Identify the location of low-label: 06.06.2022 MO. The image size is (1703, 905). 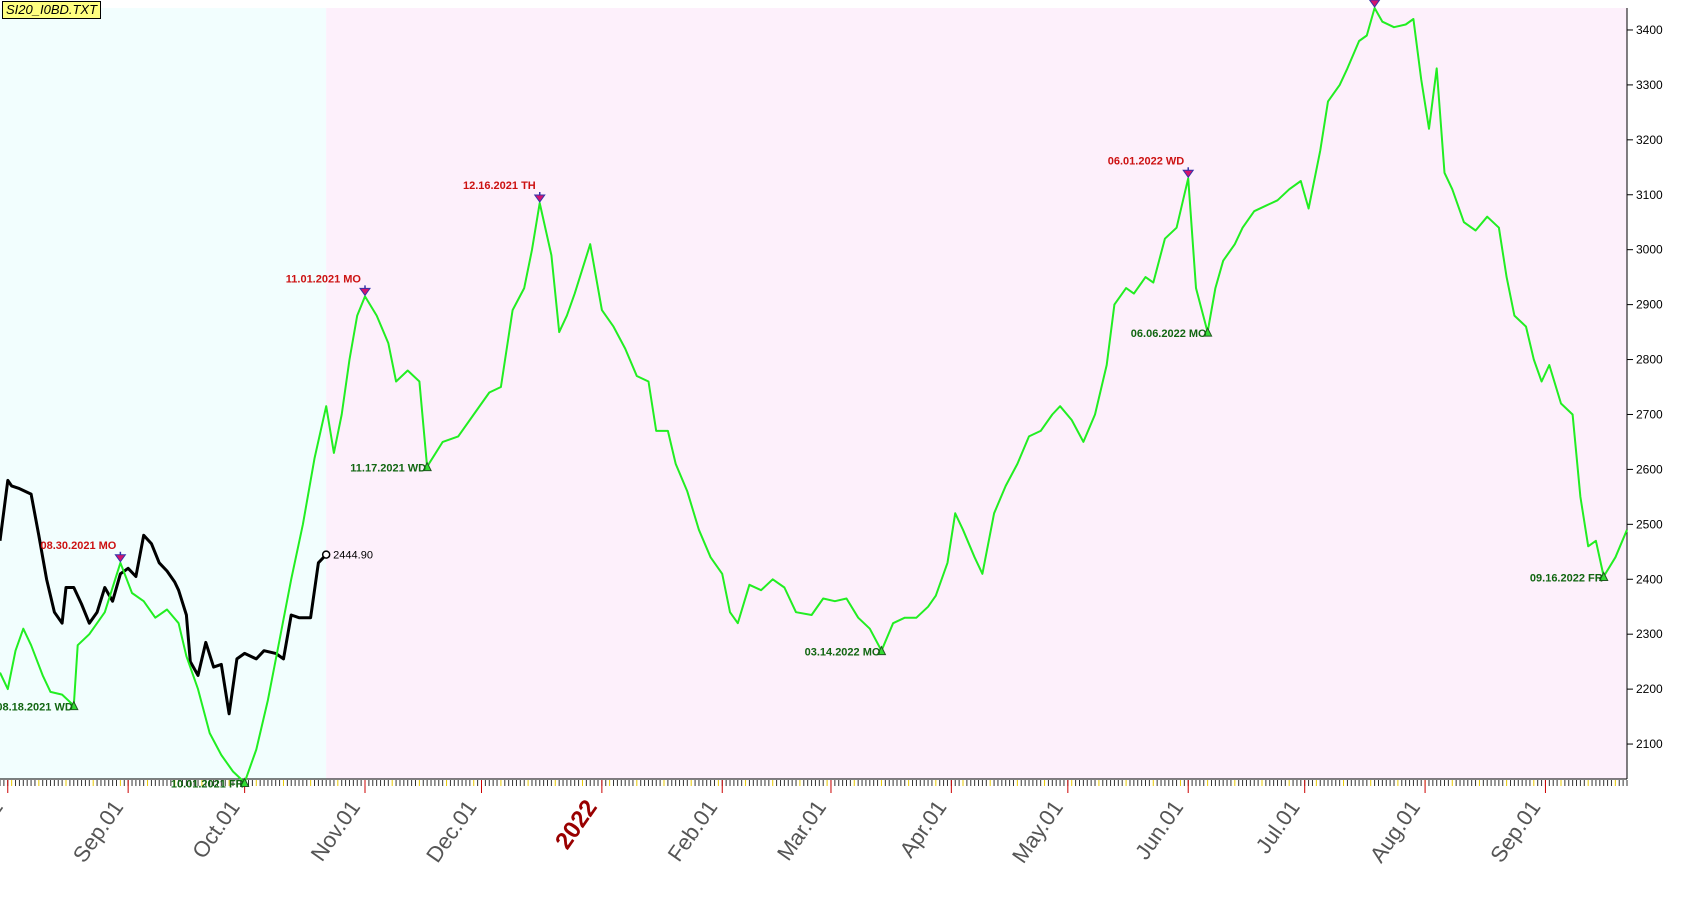
(1169, 334).